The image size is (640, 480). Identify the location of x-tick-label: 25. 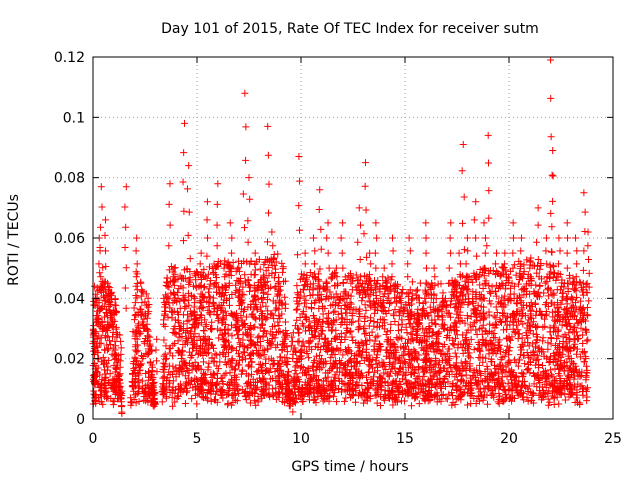
(613, 439).